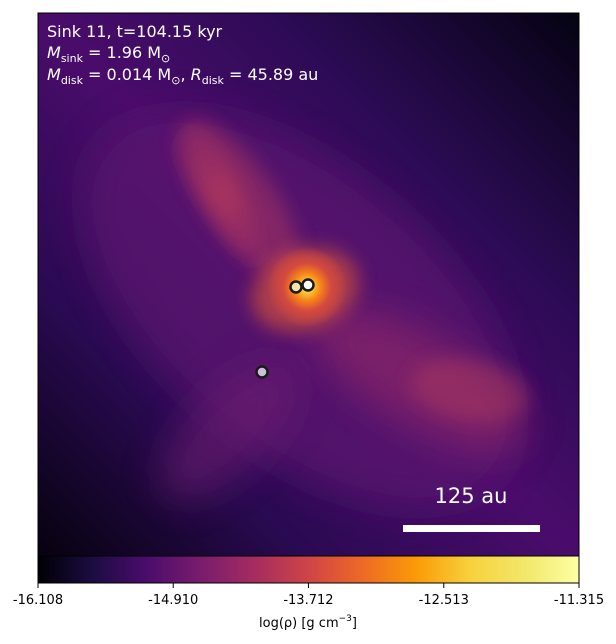  What do you see at coordinates (471, 528) in the screenshot?
I see `scale-bar` at bounding box center [471, 528].